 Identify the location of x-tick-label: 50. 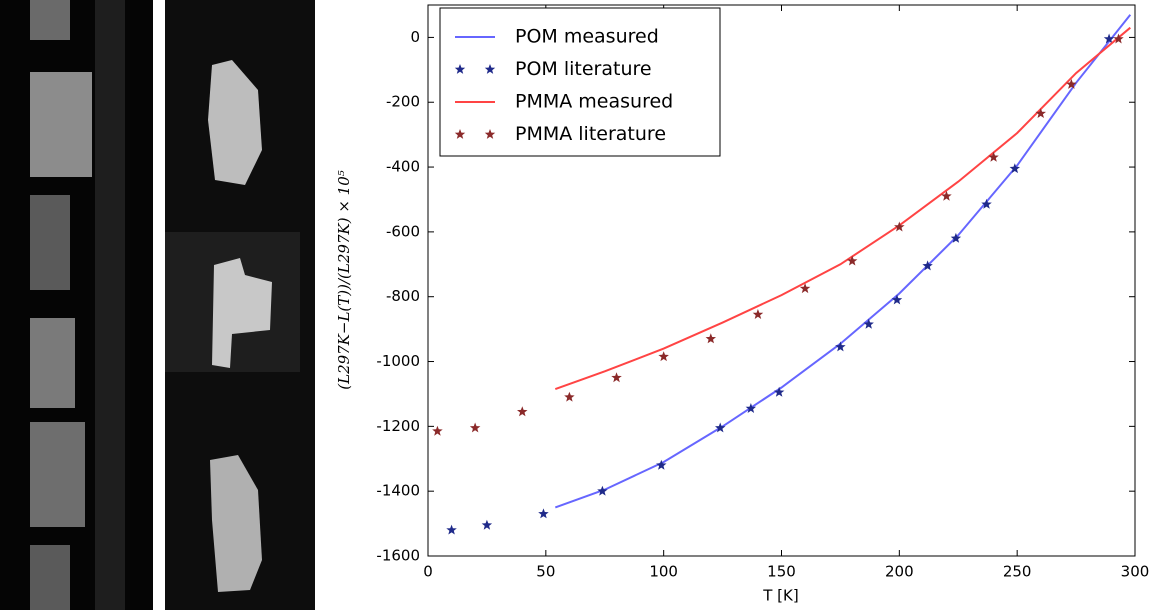
(545, 572).